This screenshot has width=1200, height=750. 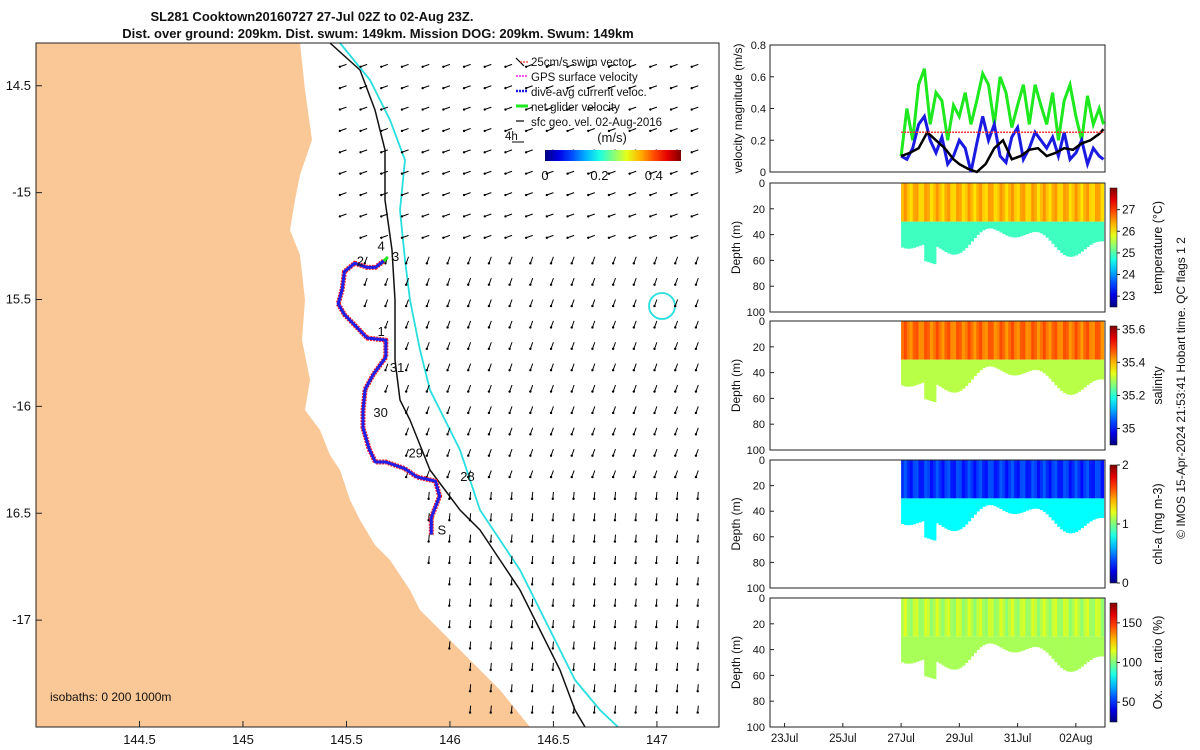 What do you see at coordinates (901, 739) in the screenshot?
I see `time-x-tick-label: 27Jul` at bounding box center [901, 739].